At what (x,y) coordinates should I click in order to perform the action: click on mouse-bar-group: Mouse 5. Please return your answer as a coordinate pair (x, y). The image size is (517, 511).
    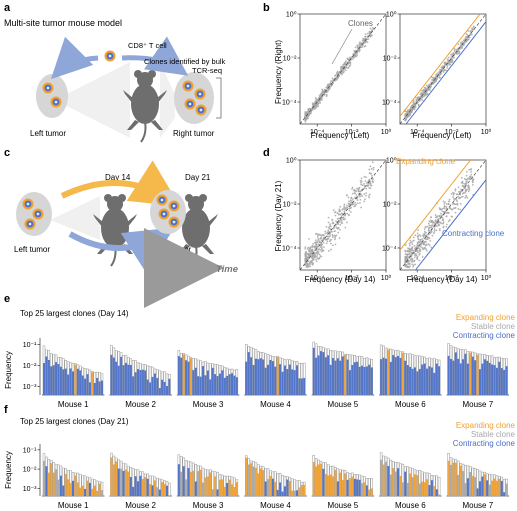
    Looking at the image, I should click on (343, 482).